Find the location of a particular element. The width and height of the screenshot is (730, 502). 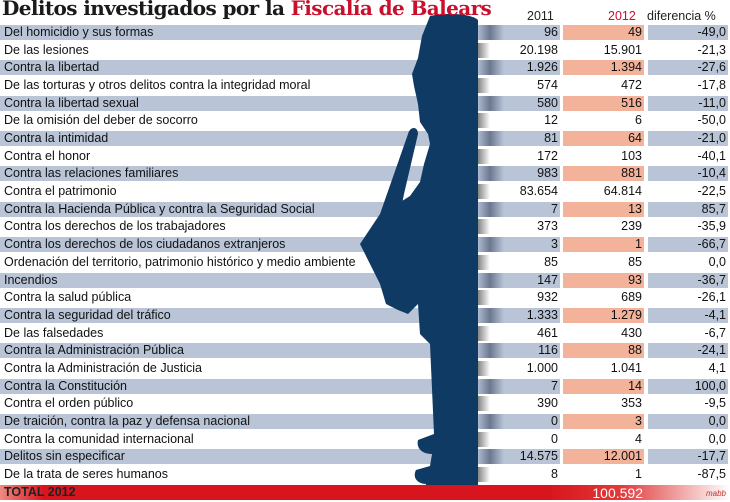

value-2012: 64.814 is located at coordinates (622, 191).